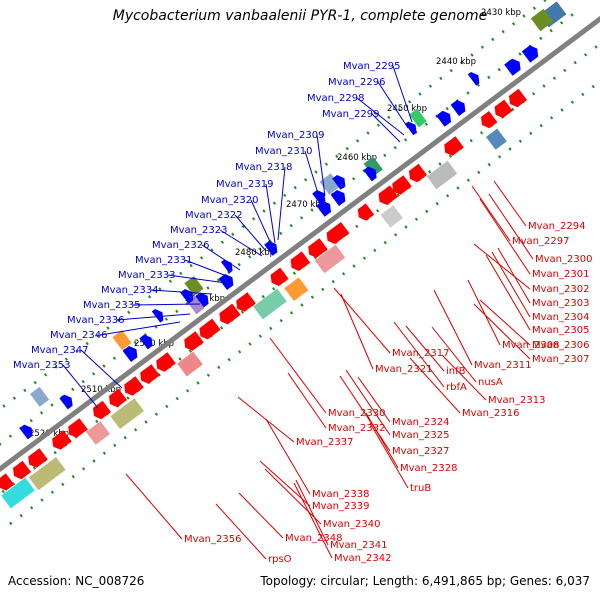 The width and height of the screenshot is (600, 600). What do you see at coordinates (403, 369) in the screenshot?
I see `reverse-gene-label: Mvan_2321` at bounding box center [403, 369].